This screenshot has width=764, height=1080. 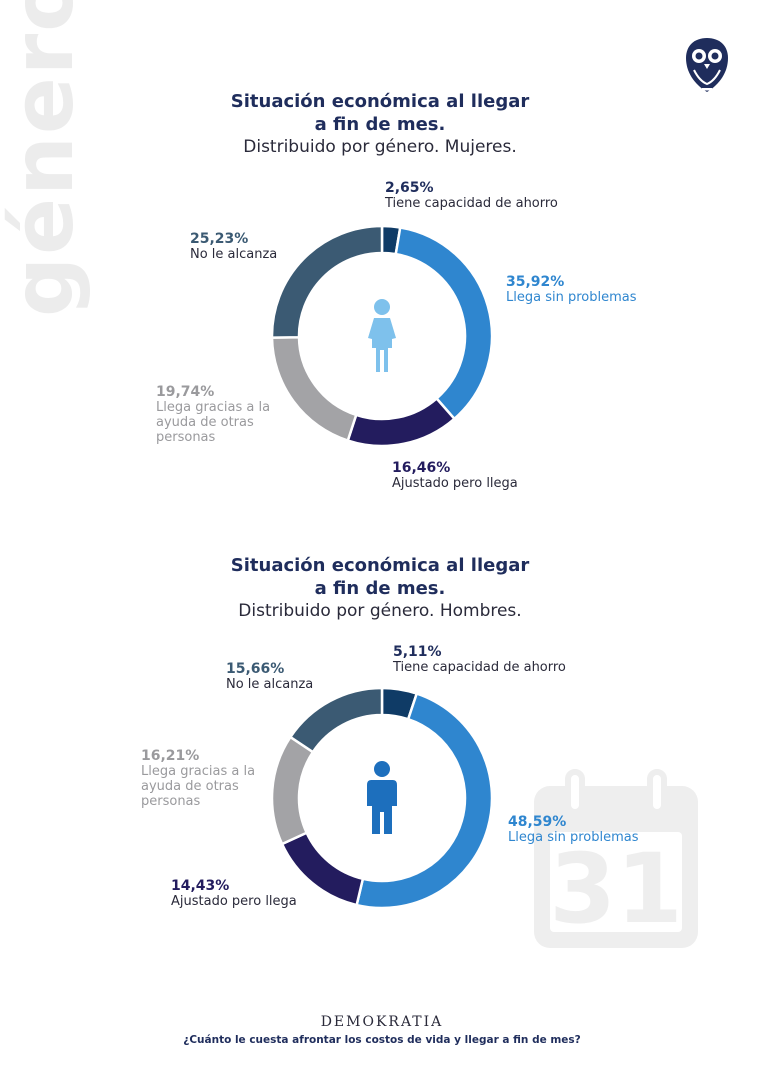 What do you see at coordinates (380, 147) in the screenshot?
I see `chart-1-subtitle: Distribuido por género. Mujeres.` at bounding box center [380, 147].